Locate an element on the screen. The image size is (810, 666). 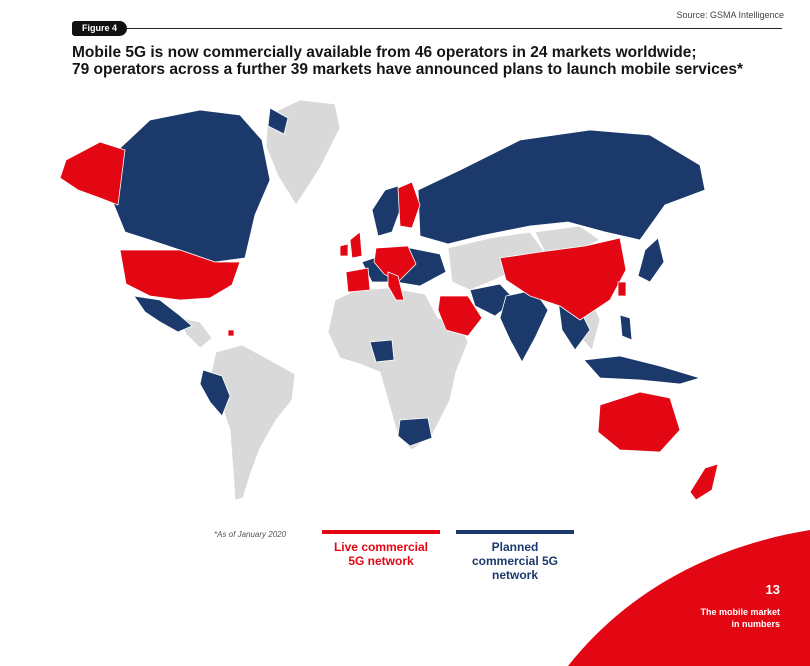
scandinavia is located at coordinates (387, 211).